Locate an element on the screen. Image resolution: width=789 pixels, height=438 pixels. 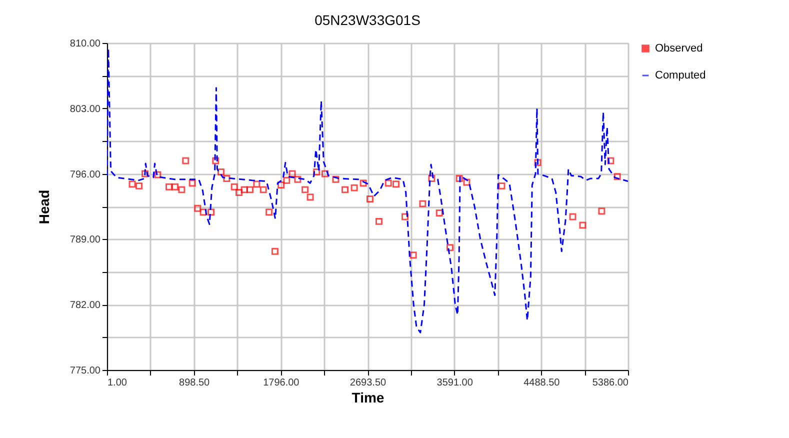
y-tick-label: 789.00 is located at coordinates (85, 240).